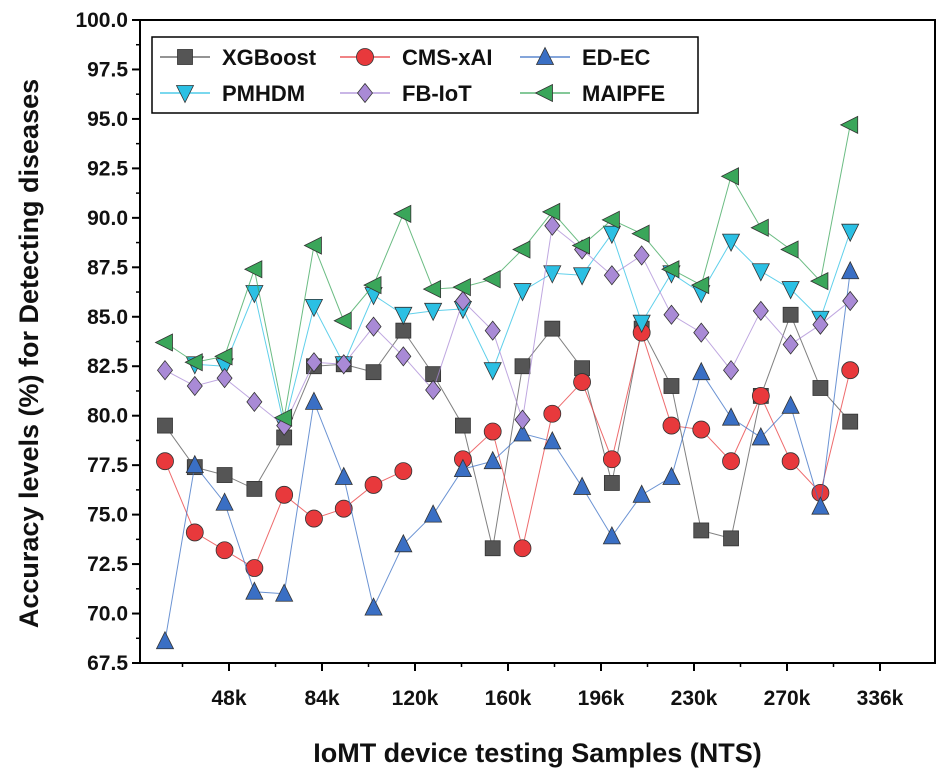 The height and width of the screenshot is (781, 950). What do you see at coordinates (107, 663) in the screenshot?
I see `y-tick-label: 67.5` at bounding box center [107, 663].